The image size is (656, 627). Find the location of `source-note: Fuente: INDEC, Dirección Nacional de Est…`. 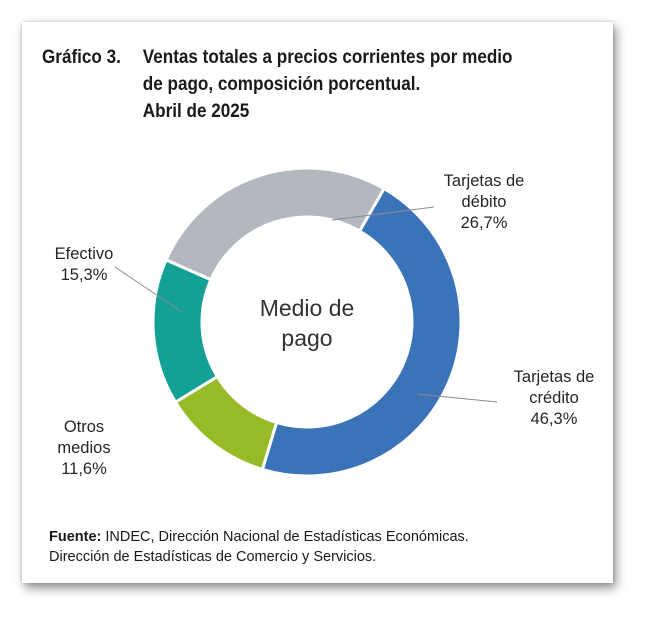

source-note: Fuente: INDEC, Dirección Nacional de Est… is located at coordinates (259, 547).